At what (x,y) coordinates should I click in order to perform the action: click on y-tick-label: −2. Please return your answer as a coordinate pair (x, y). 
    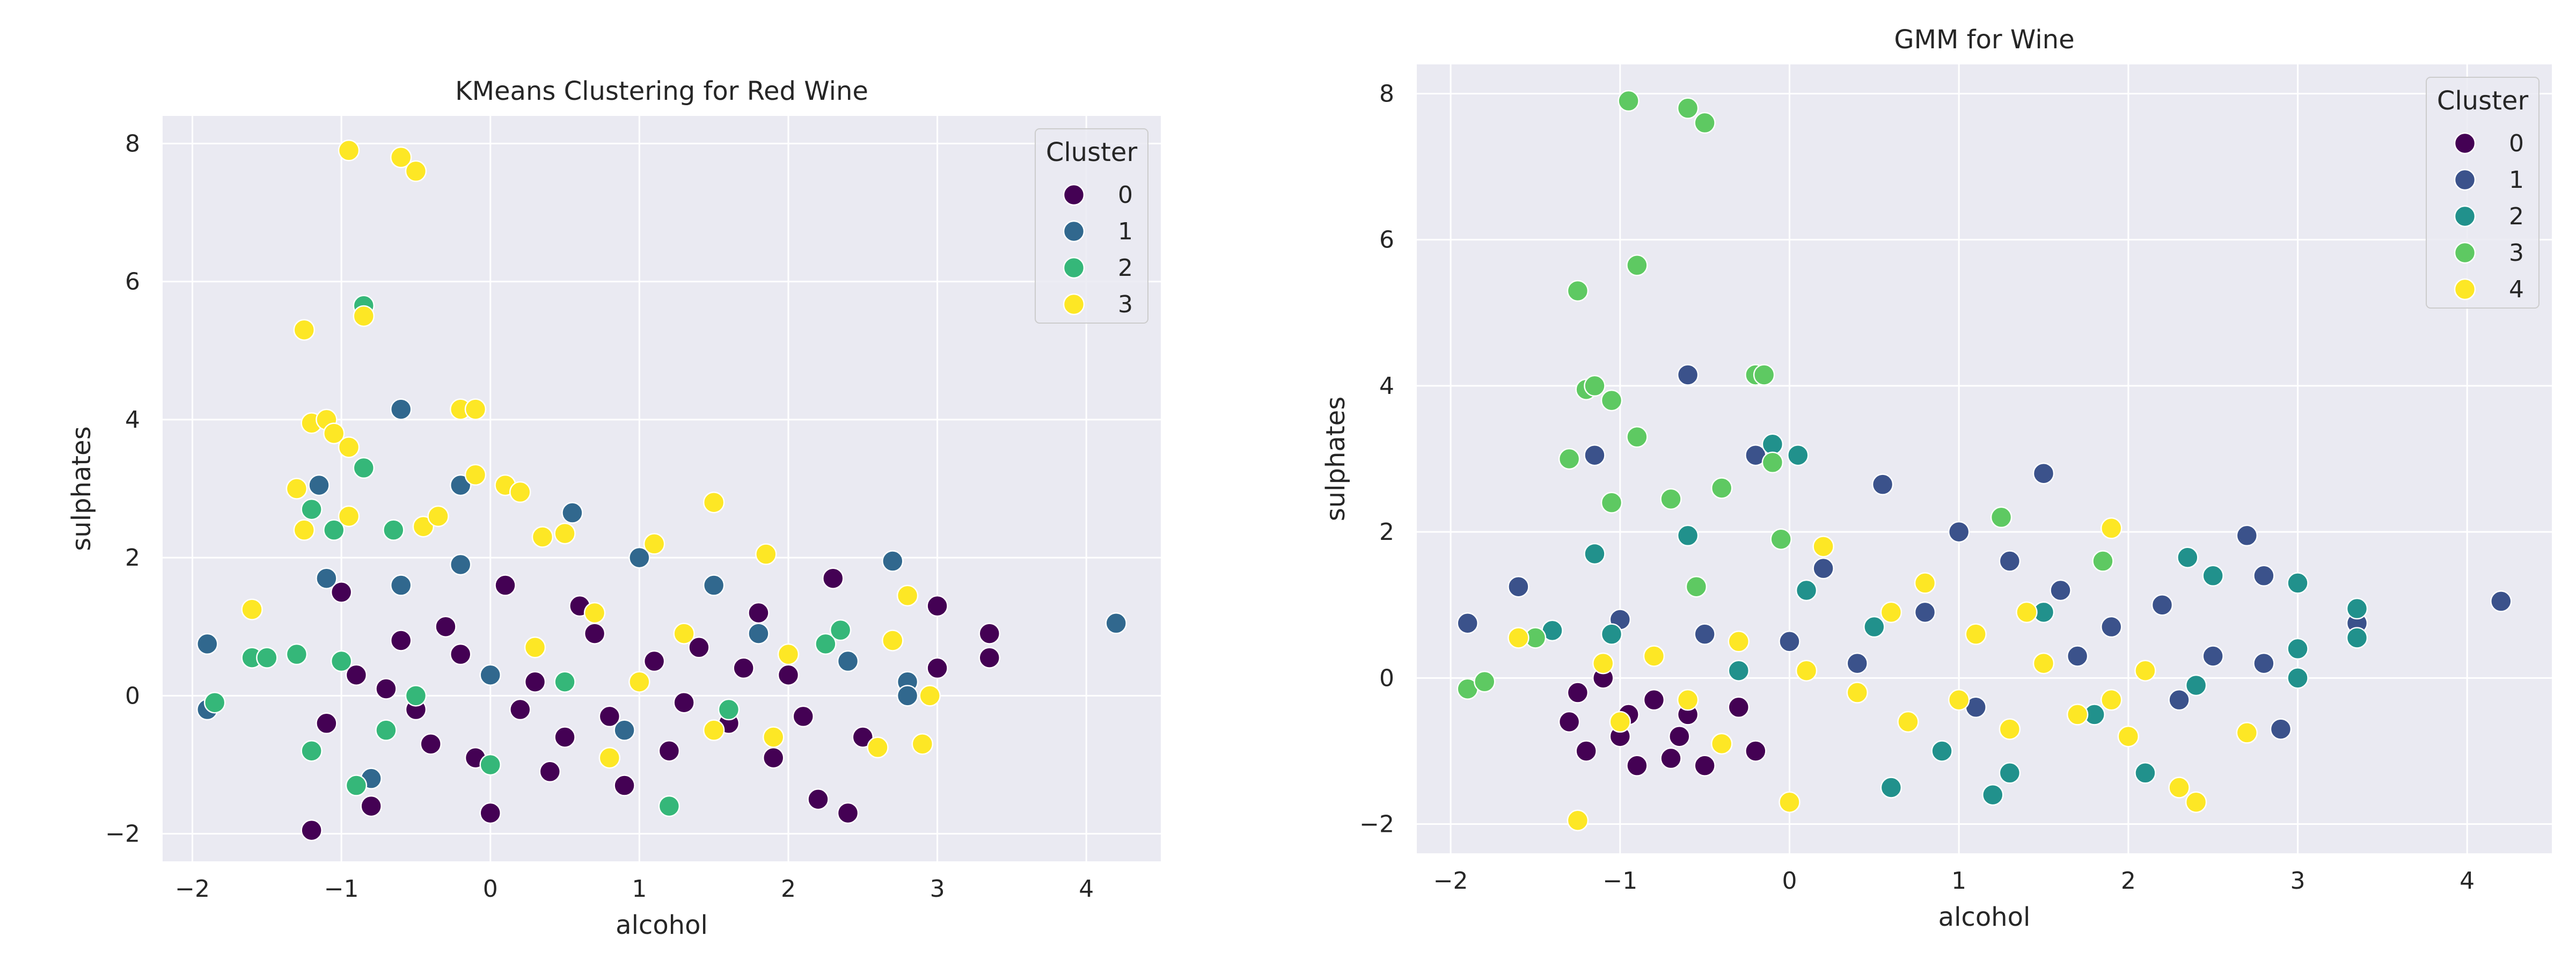
    Looking at the image, I should click on (122, 834).